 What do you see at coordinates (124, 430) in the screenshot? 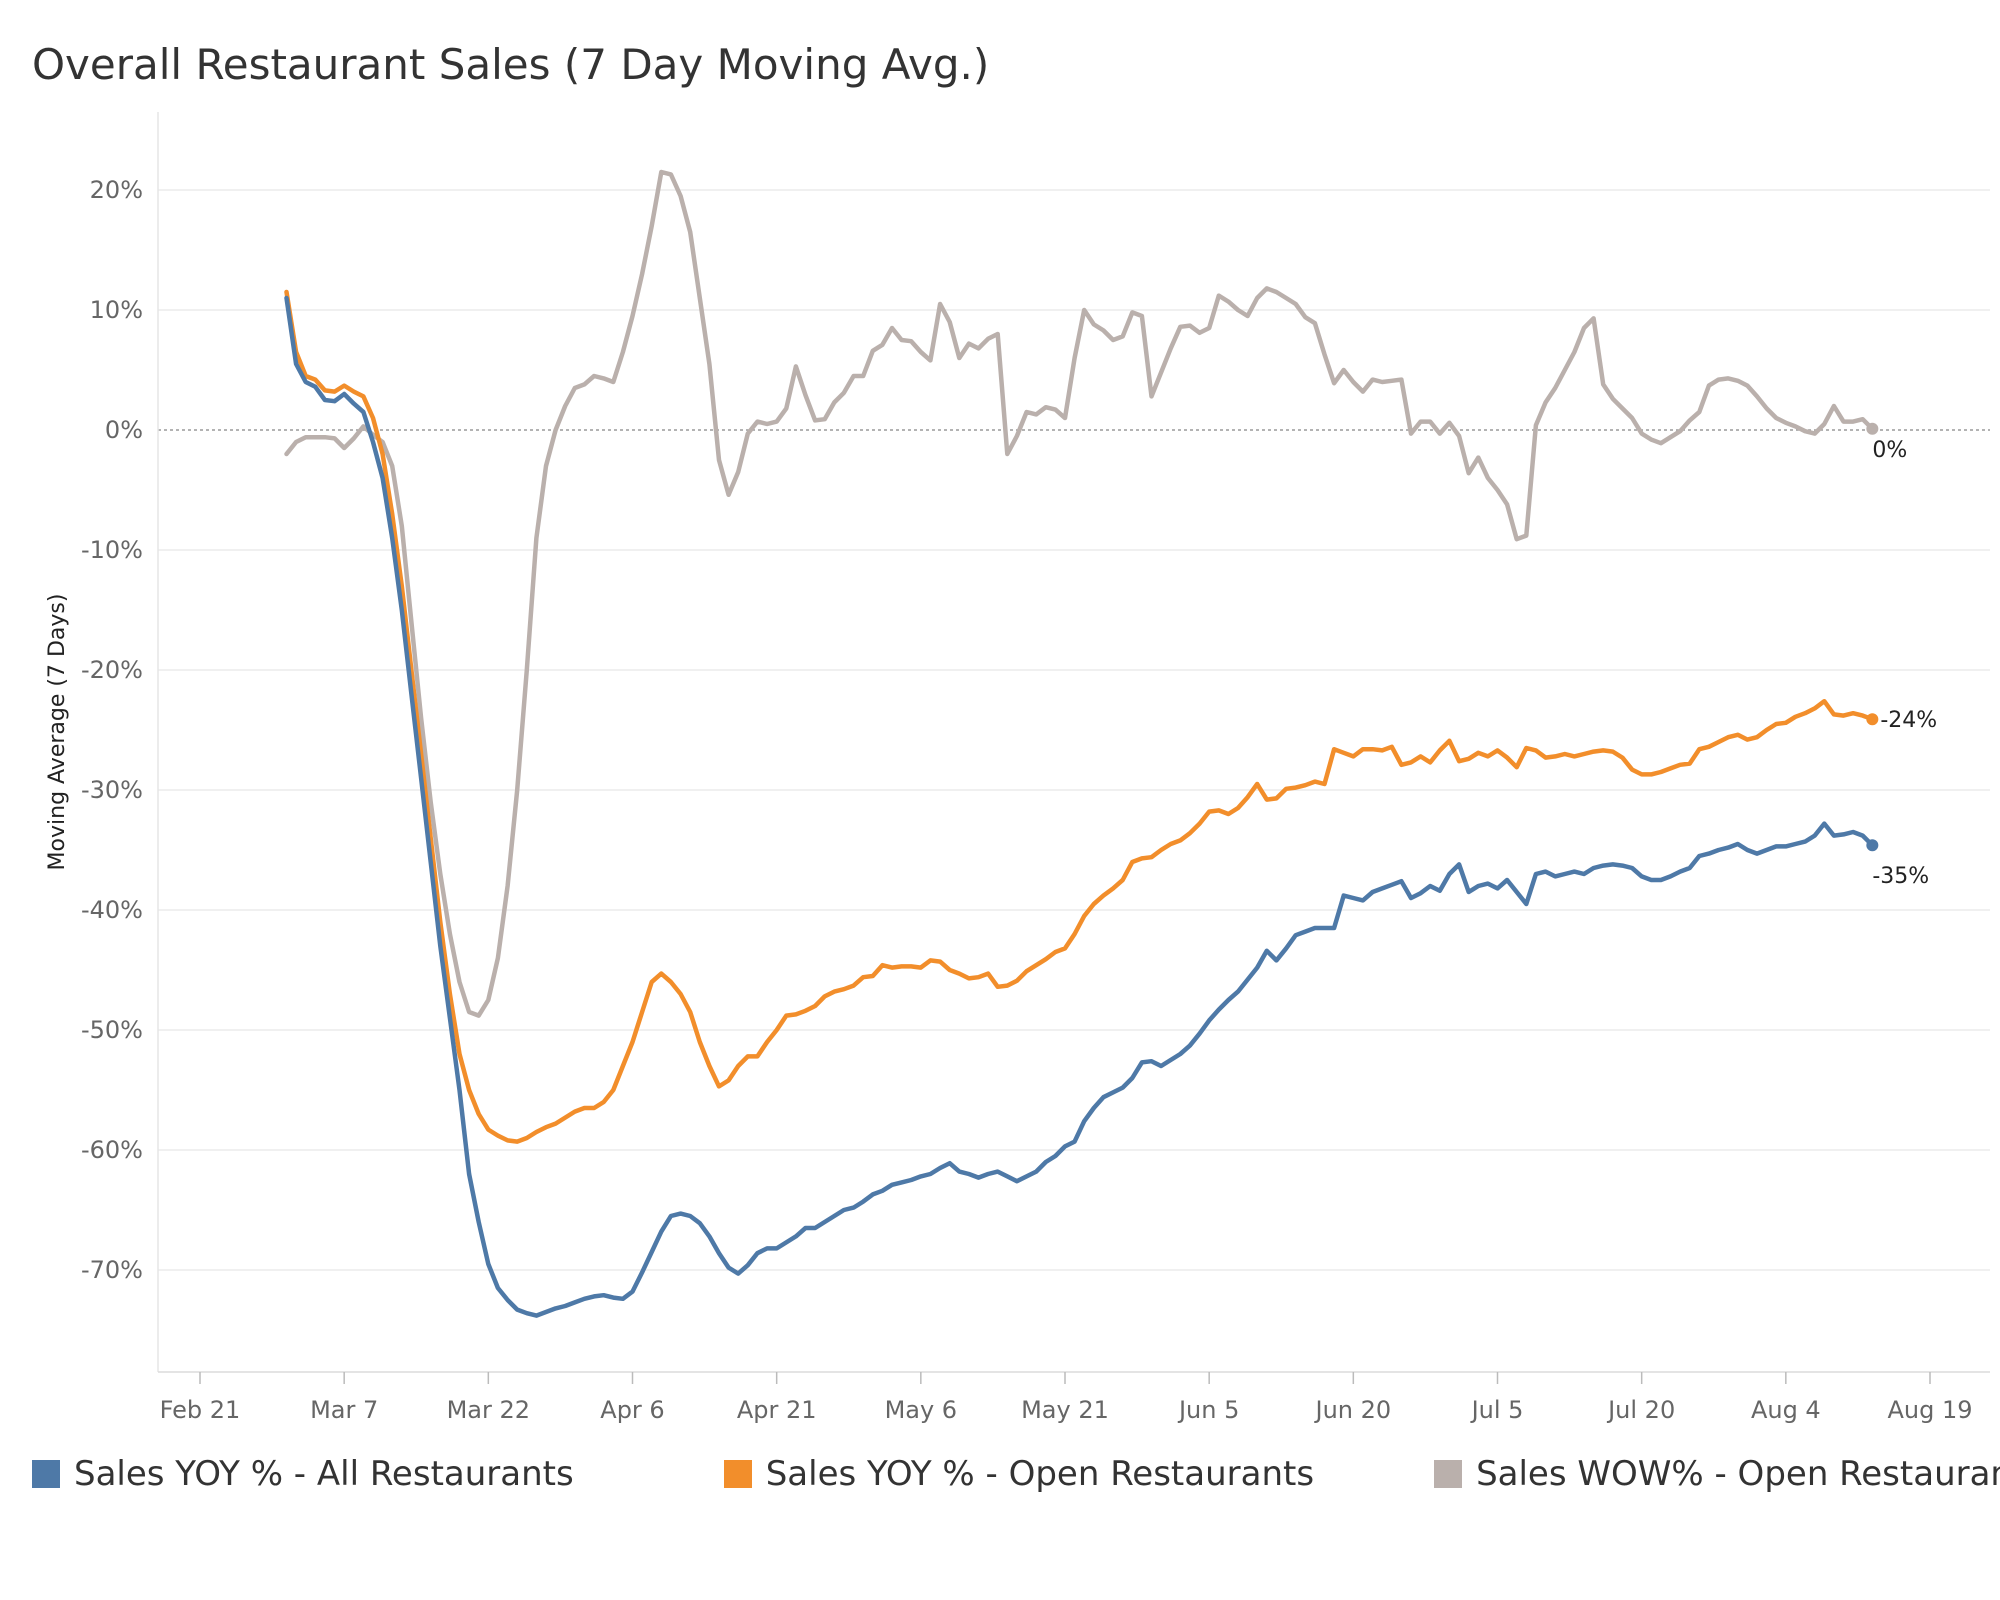
I see `y-tick-label: 0%` at bounding box center [124, 430].